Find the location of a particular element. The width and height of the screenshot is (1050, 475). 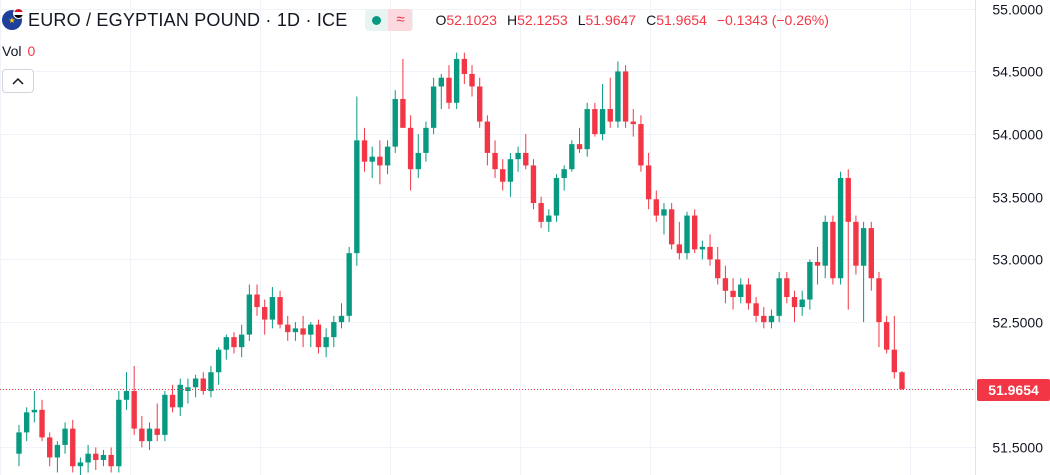

open-value: 52.1023 is located at coordinates (471, 20).